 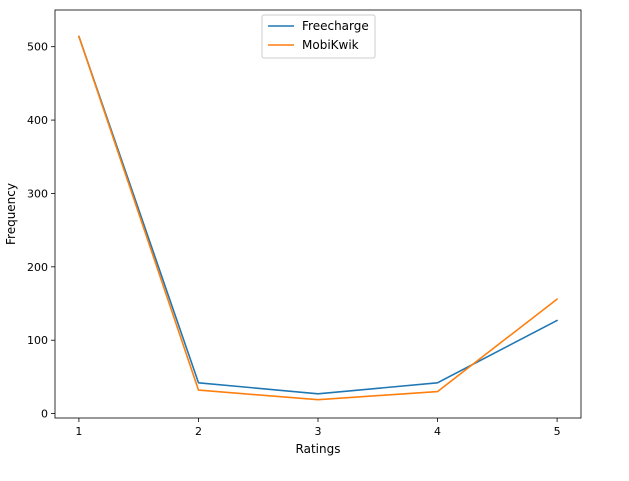 What do you see at coordinates (37, 267) in the screenshot?
I see `y-tick-label: 200` at bounding box center [37, 267].